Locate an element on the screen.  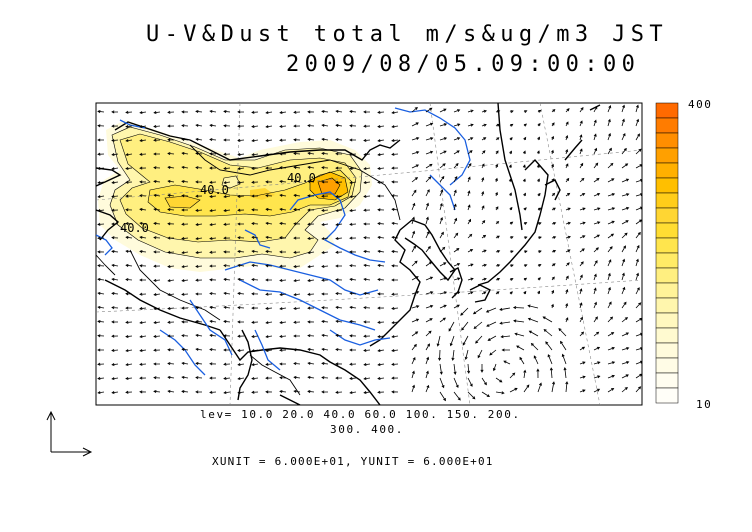
vector-units: XUNIT = 6.000E+01, YUNIT = 6.000E+01 is located at coordinates (353, 461).